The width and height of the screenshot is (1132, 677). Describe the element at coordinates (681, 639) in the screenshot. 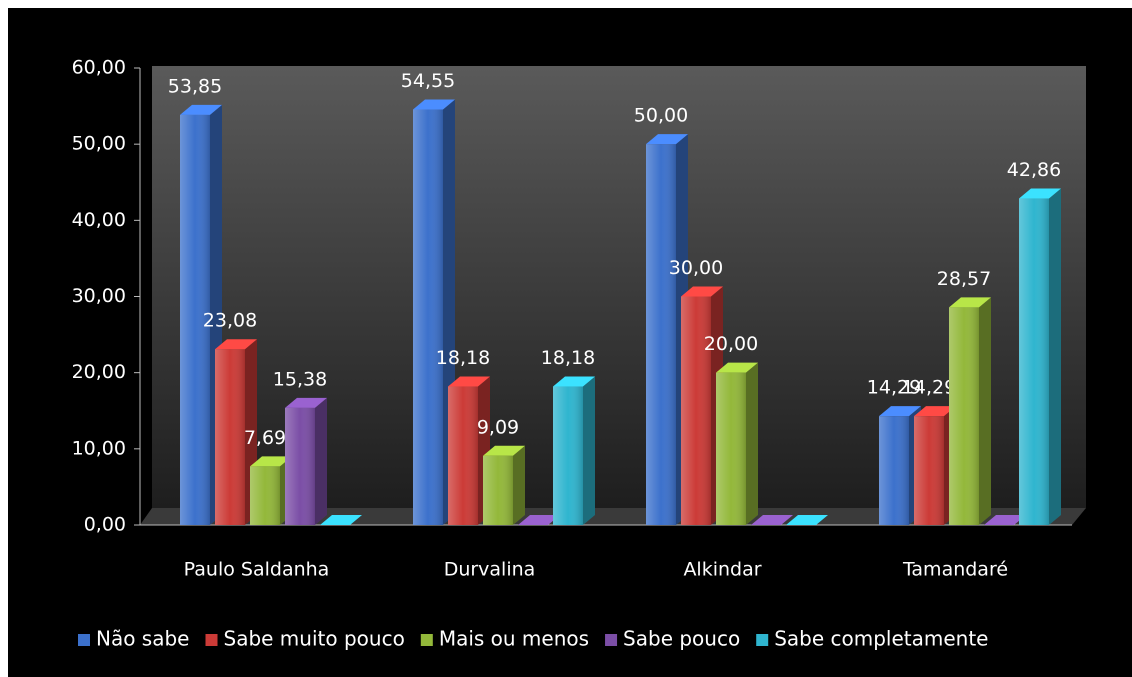

I see `legend-label: Sabe pouco` at that location.